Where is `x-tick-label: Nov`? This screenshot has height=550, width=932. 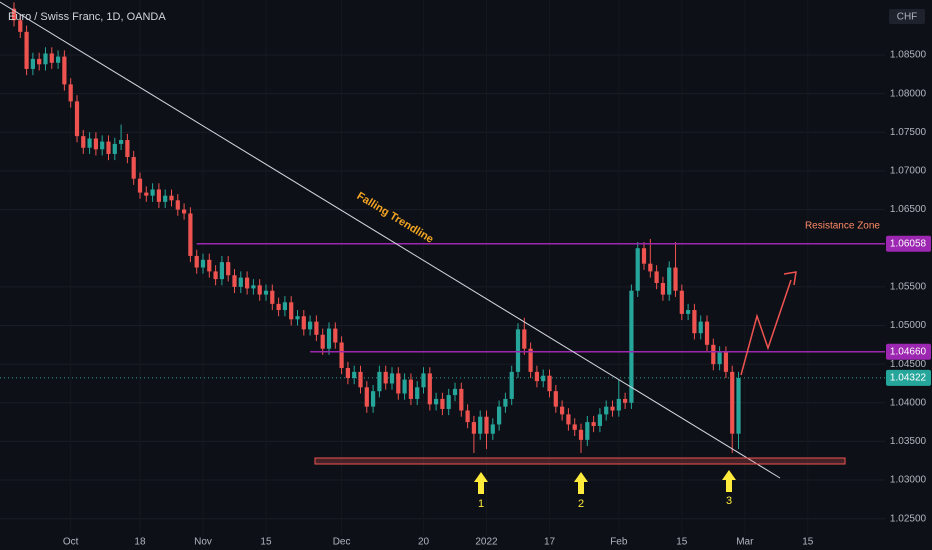
x-tick-label: Nov is located at coordinates (203, 542).